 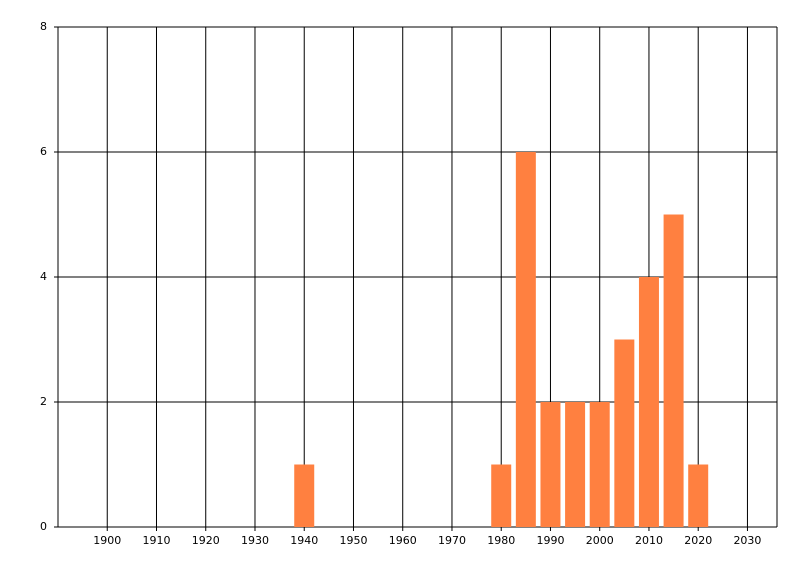 I want to click on y-tick-label: 2, so click(x=43, y=401).